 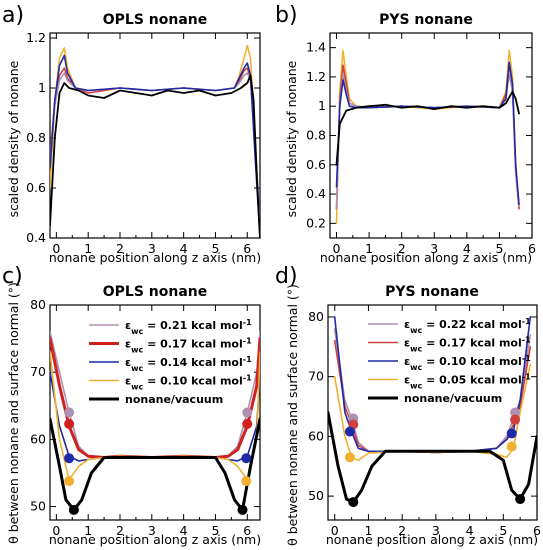 What do you see at coordinates (316, 435) in the screenshot?
I see `panel-d-ytick-label: 60` at bounding box center [316, 435].